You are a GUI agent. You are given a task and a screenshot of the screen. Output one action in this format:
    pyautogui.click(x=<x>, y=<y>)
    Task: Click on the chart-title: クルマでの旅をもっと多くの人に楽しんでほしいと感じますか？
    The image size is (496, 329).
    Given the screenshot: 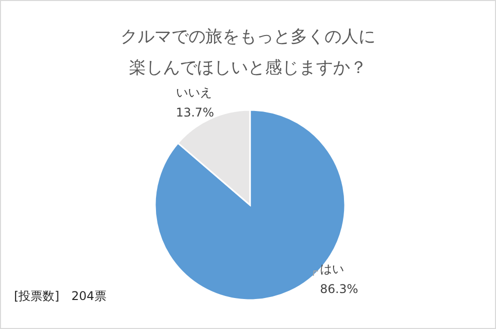 What is the action you would take?
    pyautogui.click(x=248, y=52)
    